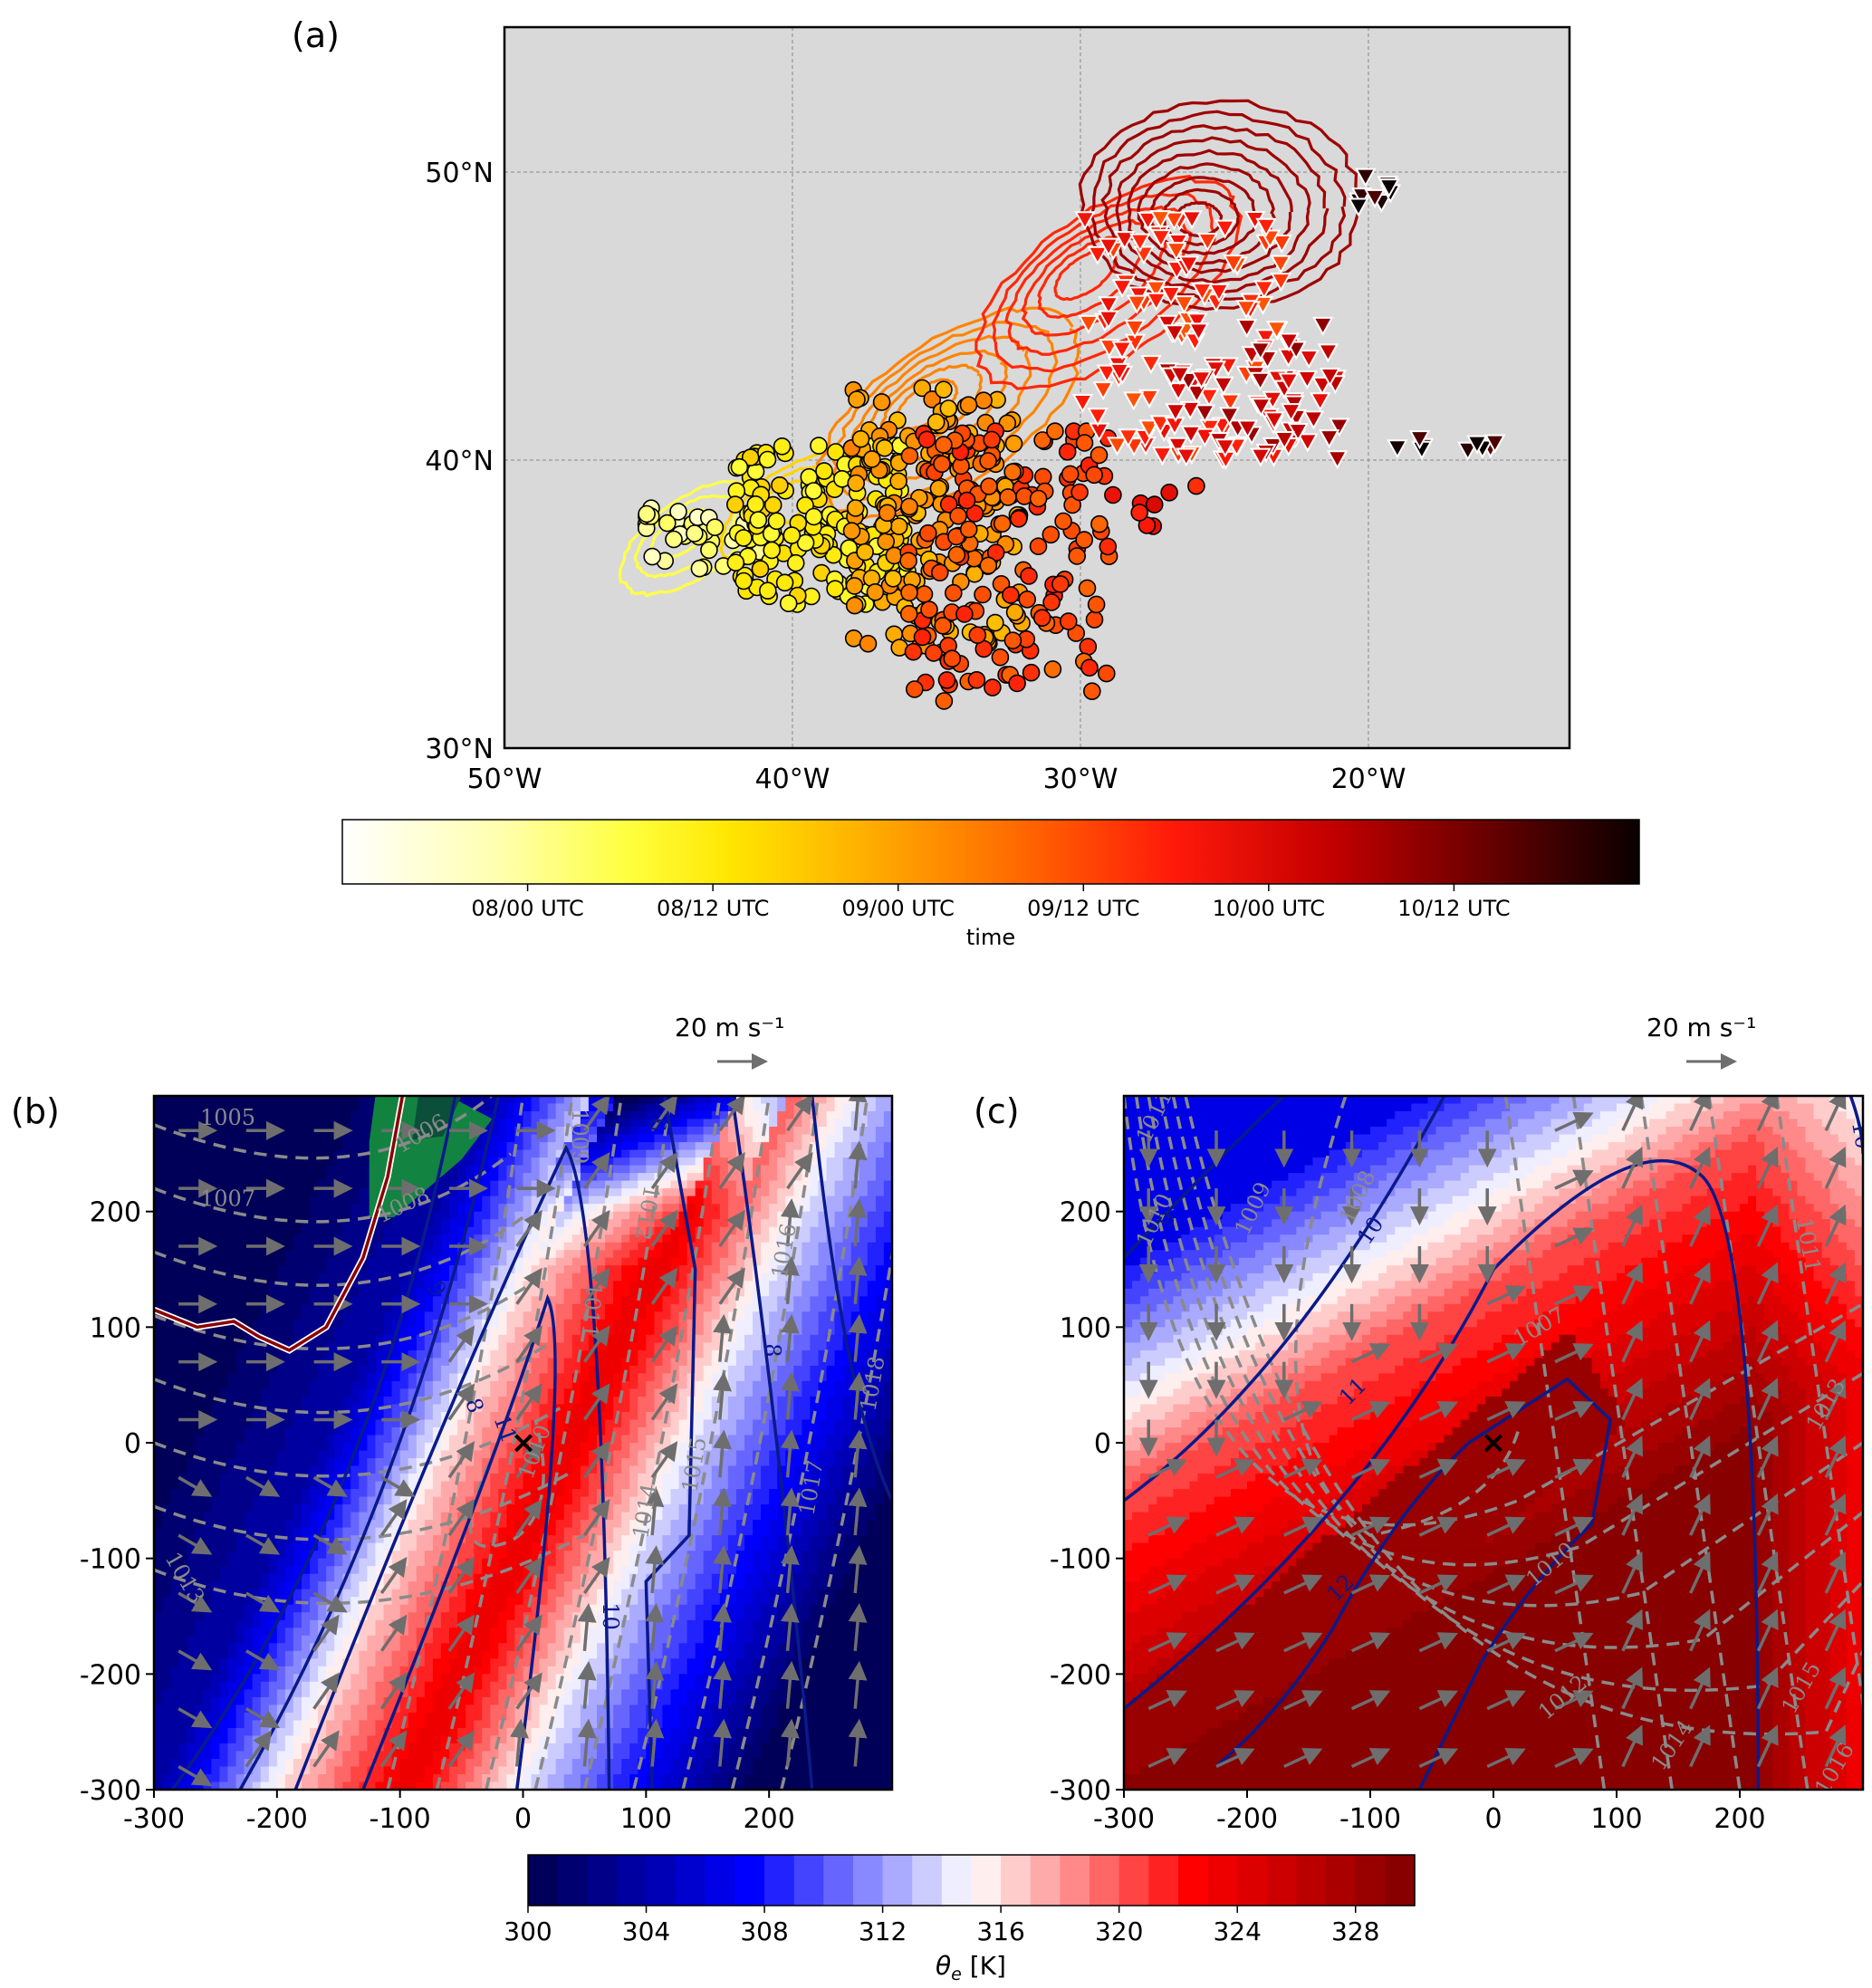 The width and height of the screenshot is (1872, 1988). What do you see at coordinates (1453, 908) in the screenshot?
I see `time-colorbar-tick-label: 10/12 UTC` at bounding box center [1453, 908].